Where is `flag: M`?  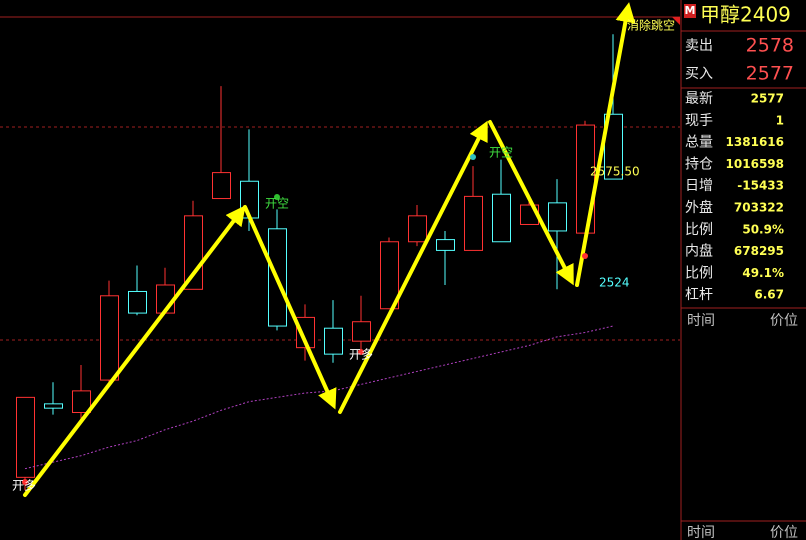
flag: M is located at coordinates (690, 10).